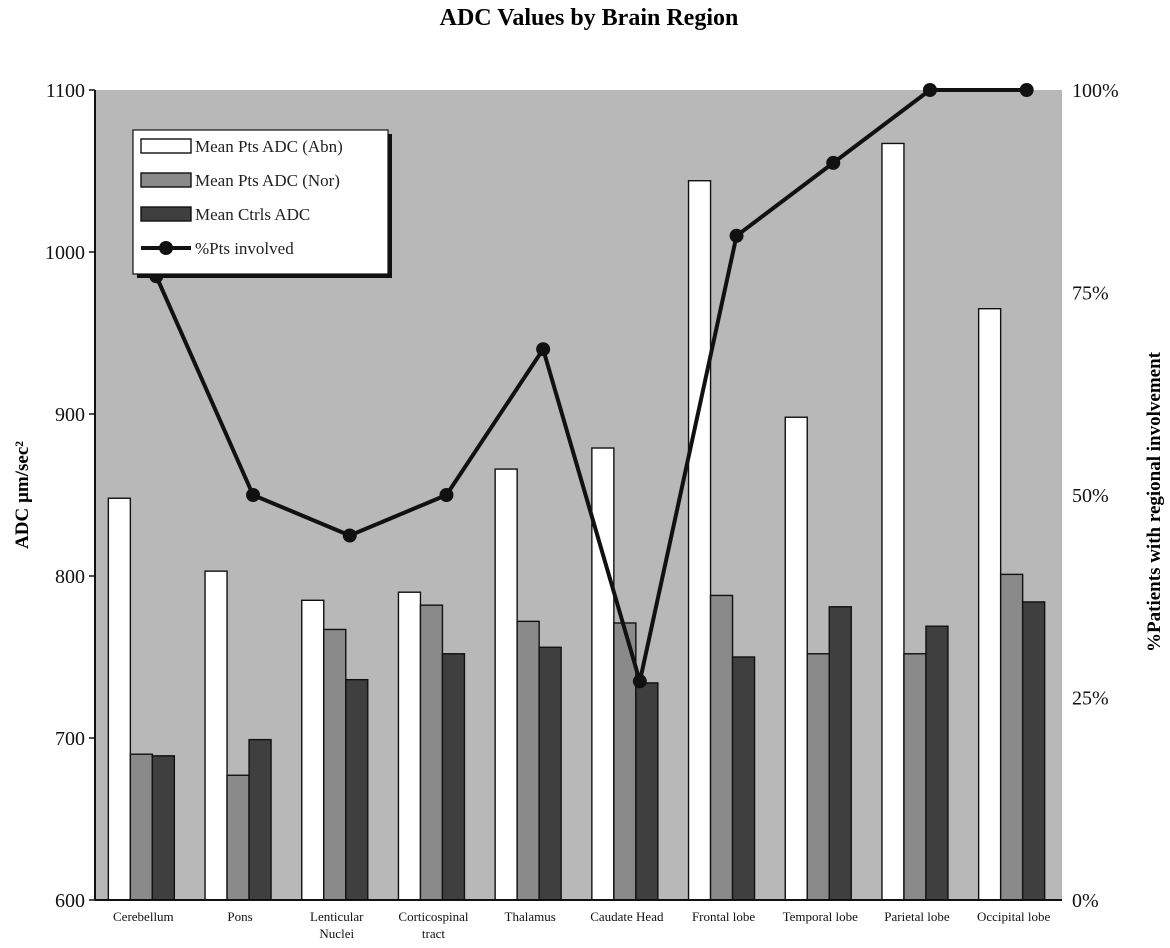 This screenshot has width=1170, height=948. Describe the element at coordinates (1085, 901) in the screenshot. I see `y2-tick-label: 0%` at that location.